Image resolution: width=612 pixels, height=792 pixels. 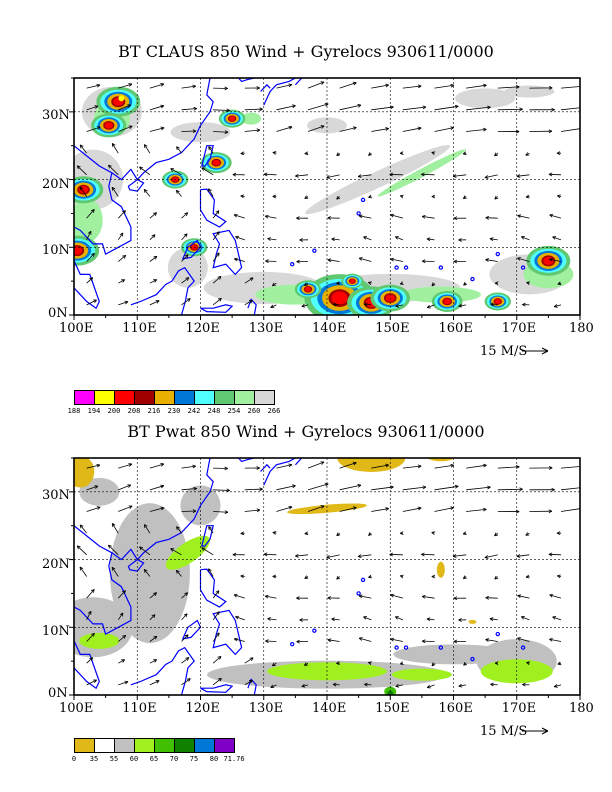 What do you see at coordinates (134, 411) in the screenshot?
I see `colorbar-label: 208` at bounding box center [134, 411].